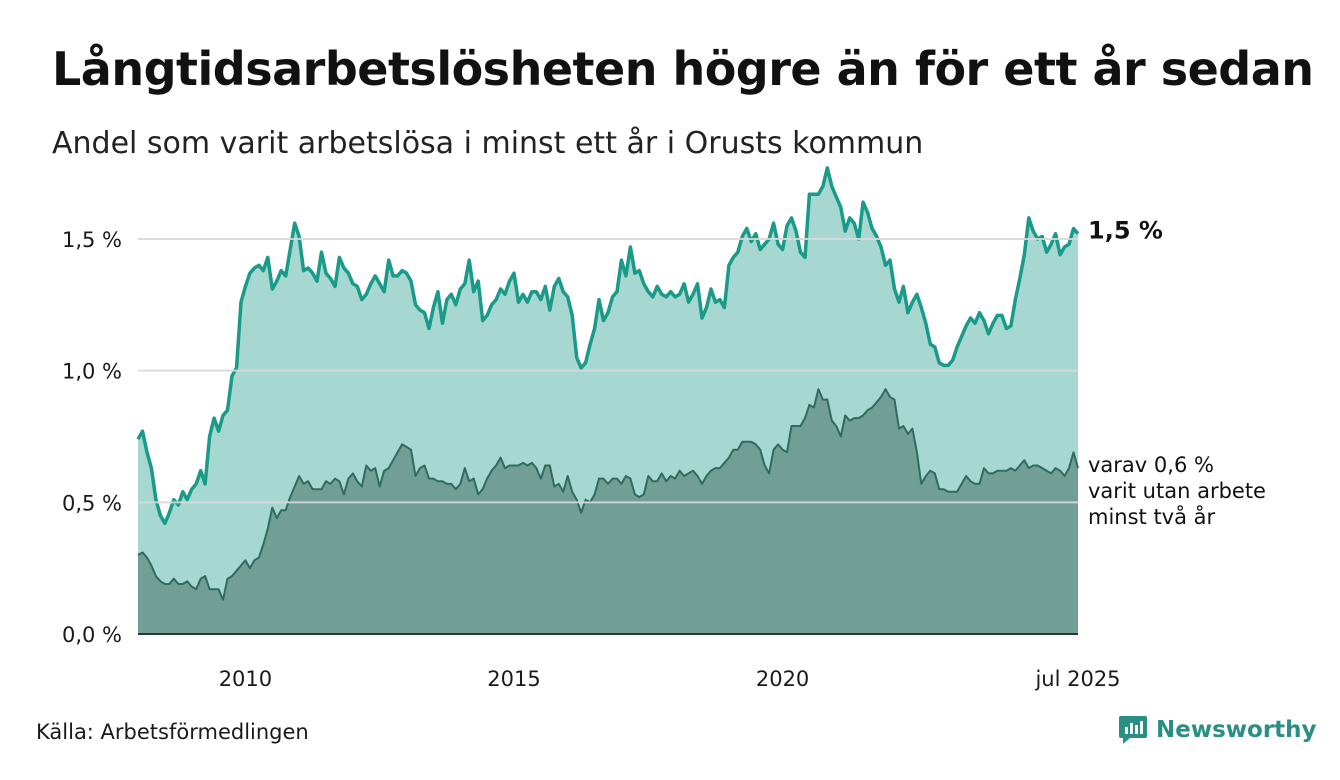 This screenshot has height=780, width=1340. Describe the element at coordinates (1133, 730) in the screenshot. I see `newsworthy-logo-icon` at that location.